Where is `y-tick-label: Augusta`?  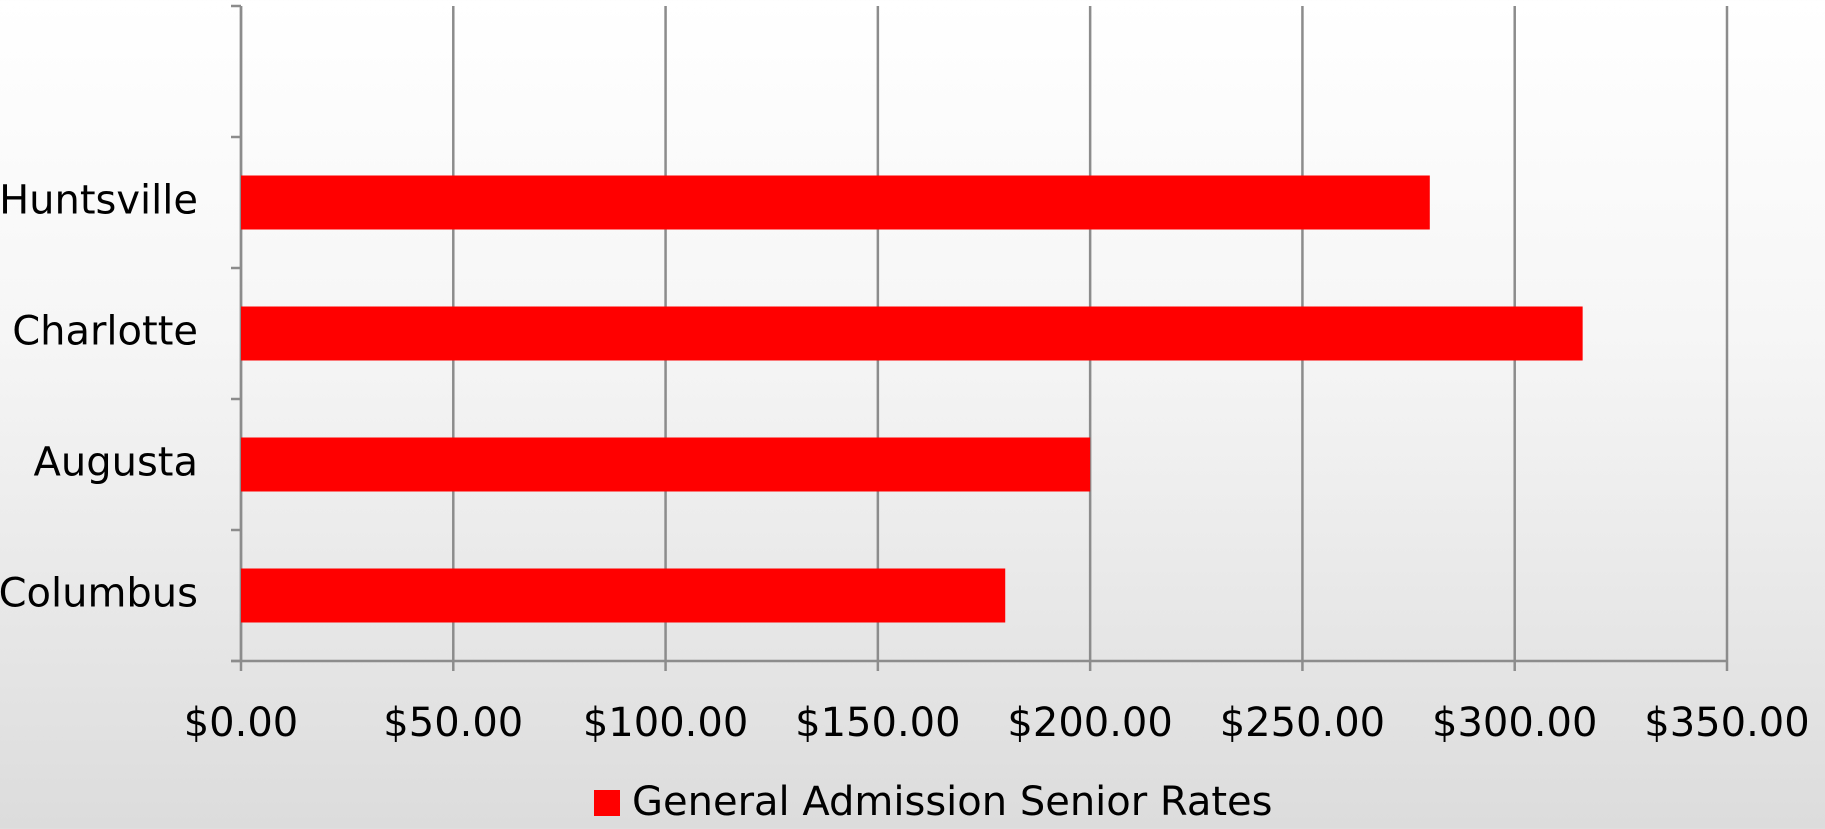
y-tick-label: Augusta is located at coordinates (116, 463).